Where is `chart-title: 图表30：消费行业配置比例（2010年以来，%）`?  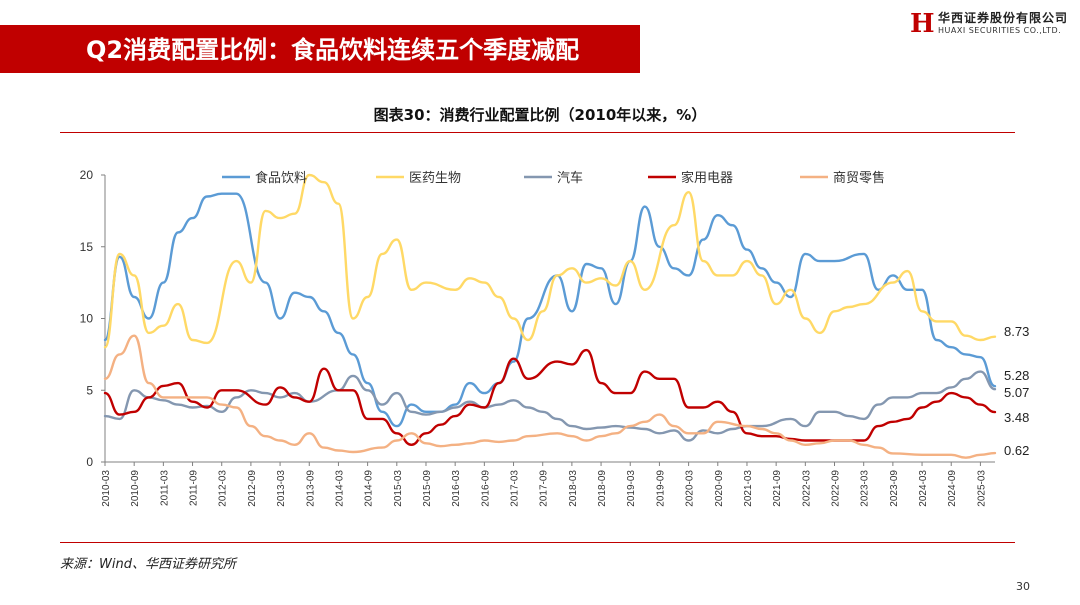
chart-title: 图表30：消费行业配置比例（2010年以来，%） is located at coordinates (540, 115).